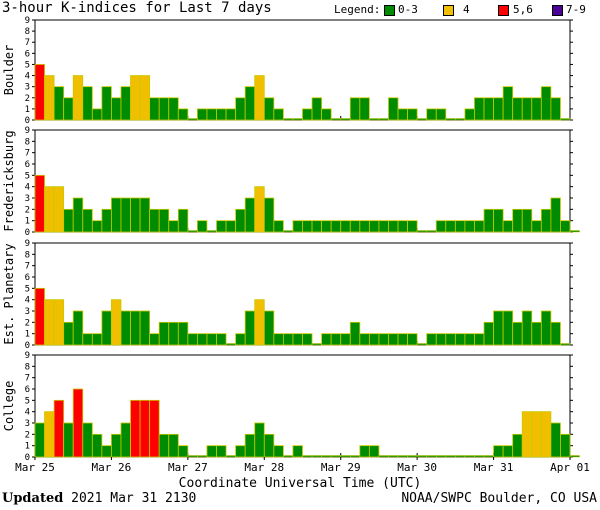  What do you see at coordinates (27, 435) in the screenshot?
I see `y-tick-label: 2` at bounding box center [27, 435].